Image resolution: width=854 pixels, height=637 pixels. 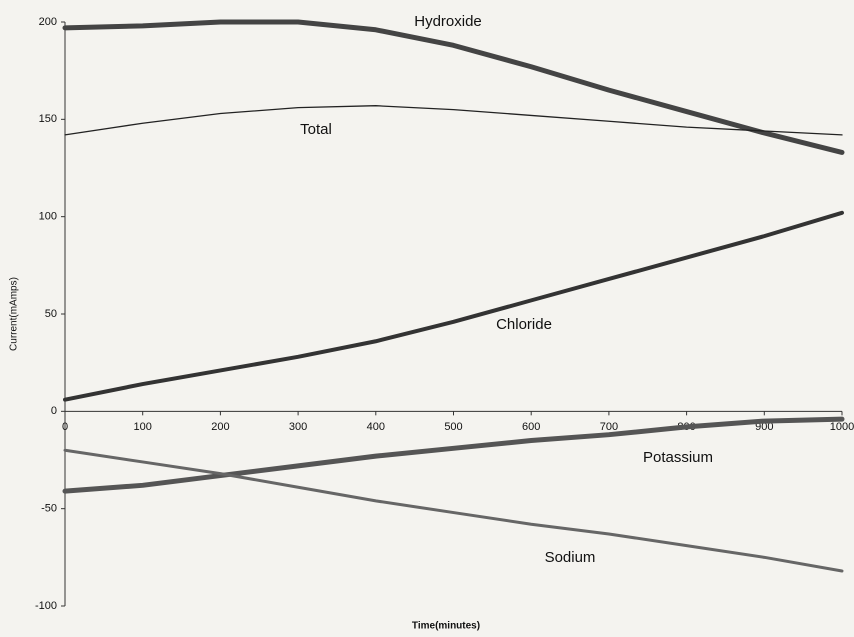 I want to click on x-tick-label: 100, so click(x=143, y=427).